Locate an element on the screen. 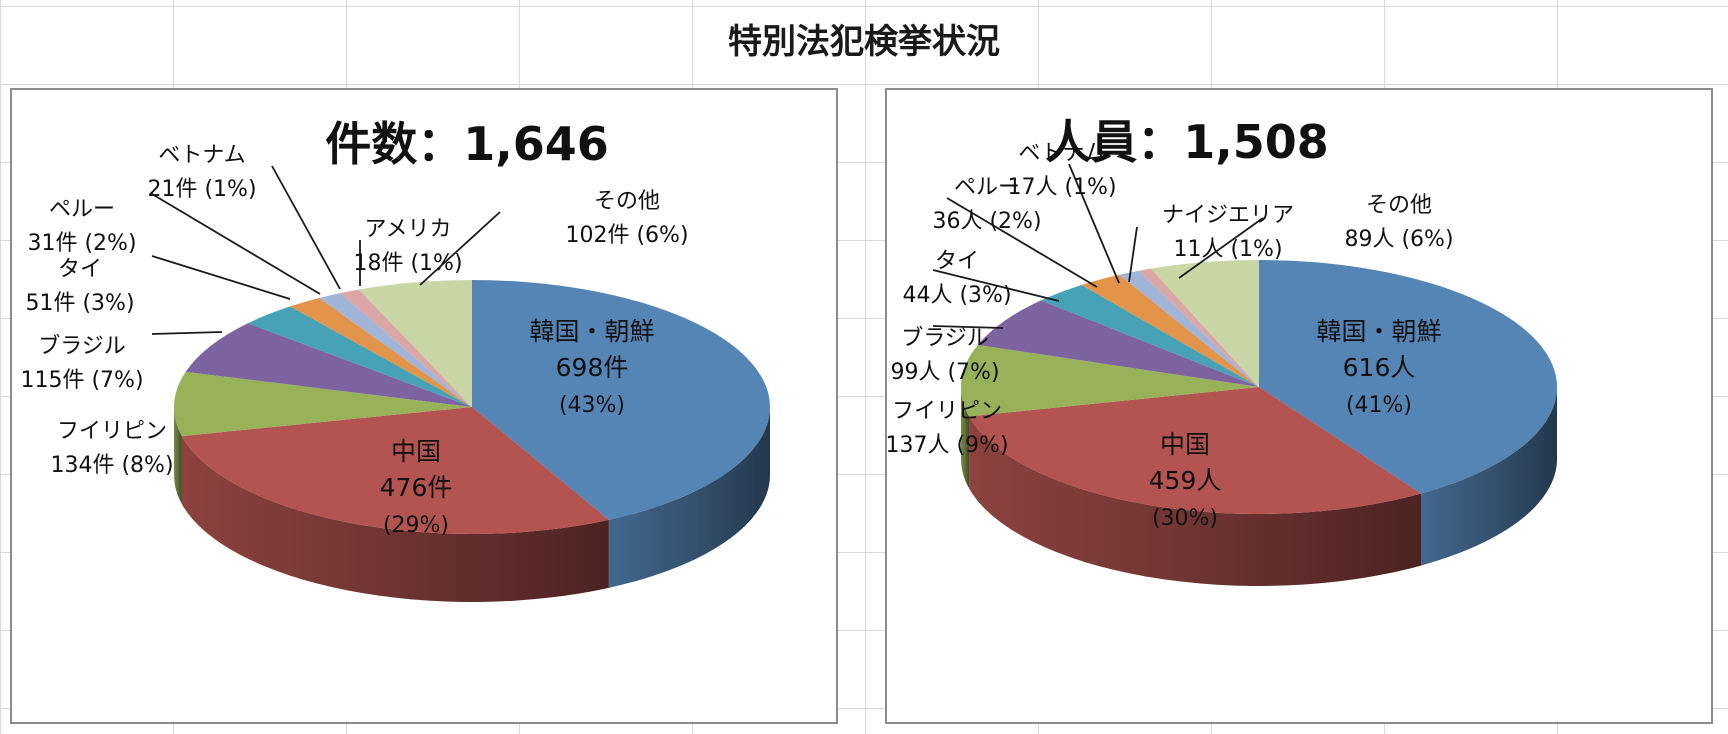 Image resolution: width=1728 pixels, height=734 pixels. label-value-thailand: 51件 (3%) is located at coordinates (79, 303).